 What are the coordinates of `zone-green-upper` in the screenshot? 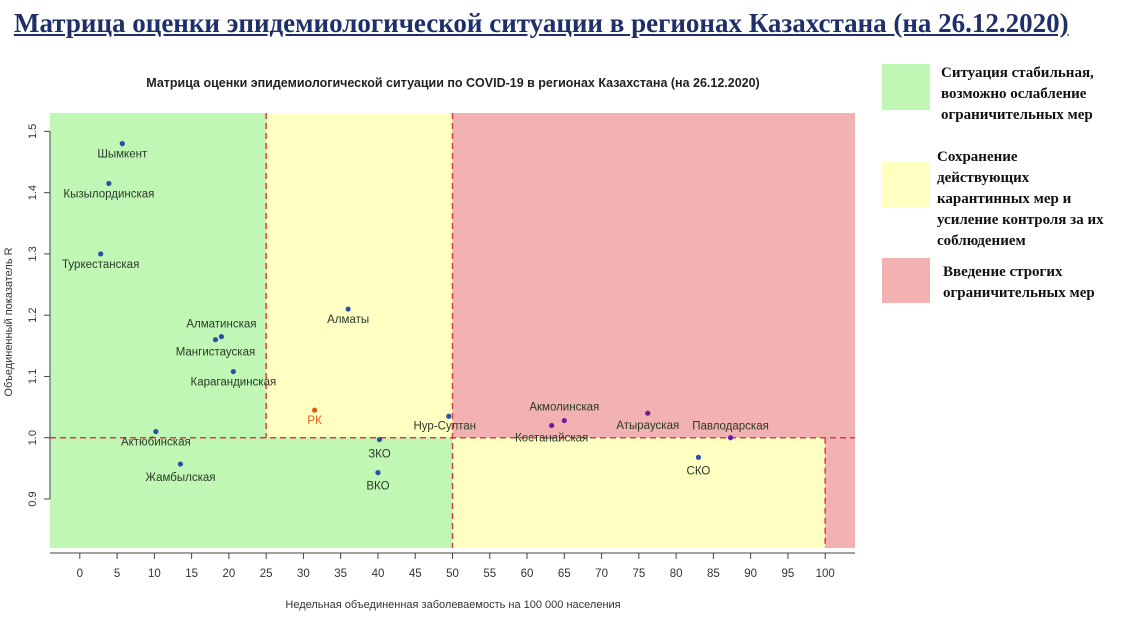 It's located at (158, 275).